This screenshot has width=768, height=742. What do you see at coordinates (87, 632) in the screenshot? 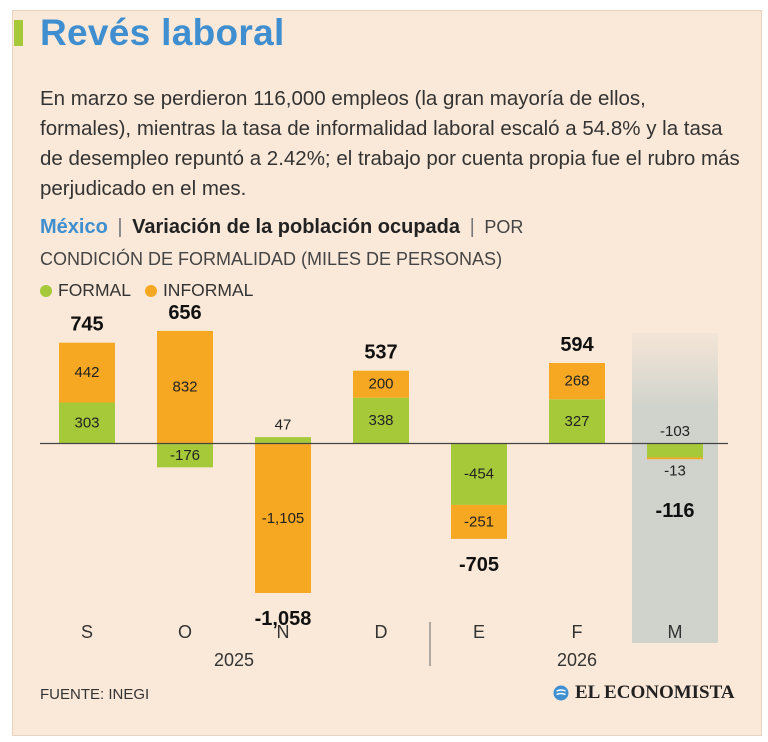
I see `x-tick-label-0: S` at bounding box center [87, 632].